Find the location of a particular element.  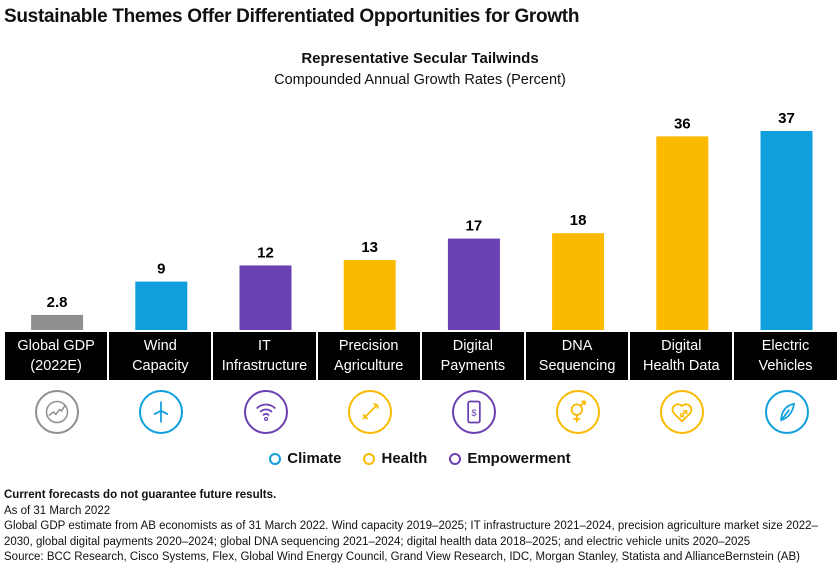

wind-turbine-icon is located at coordinates (161, 412).